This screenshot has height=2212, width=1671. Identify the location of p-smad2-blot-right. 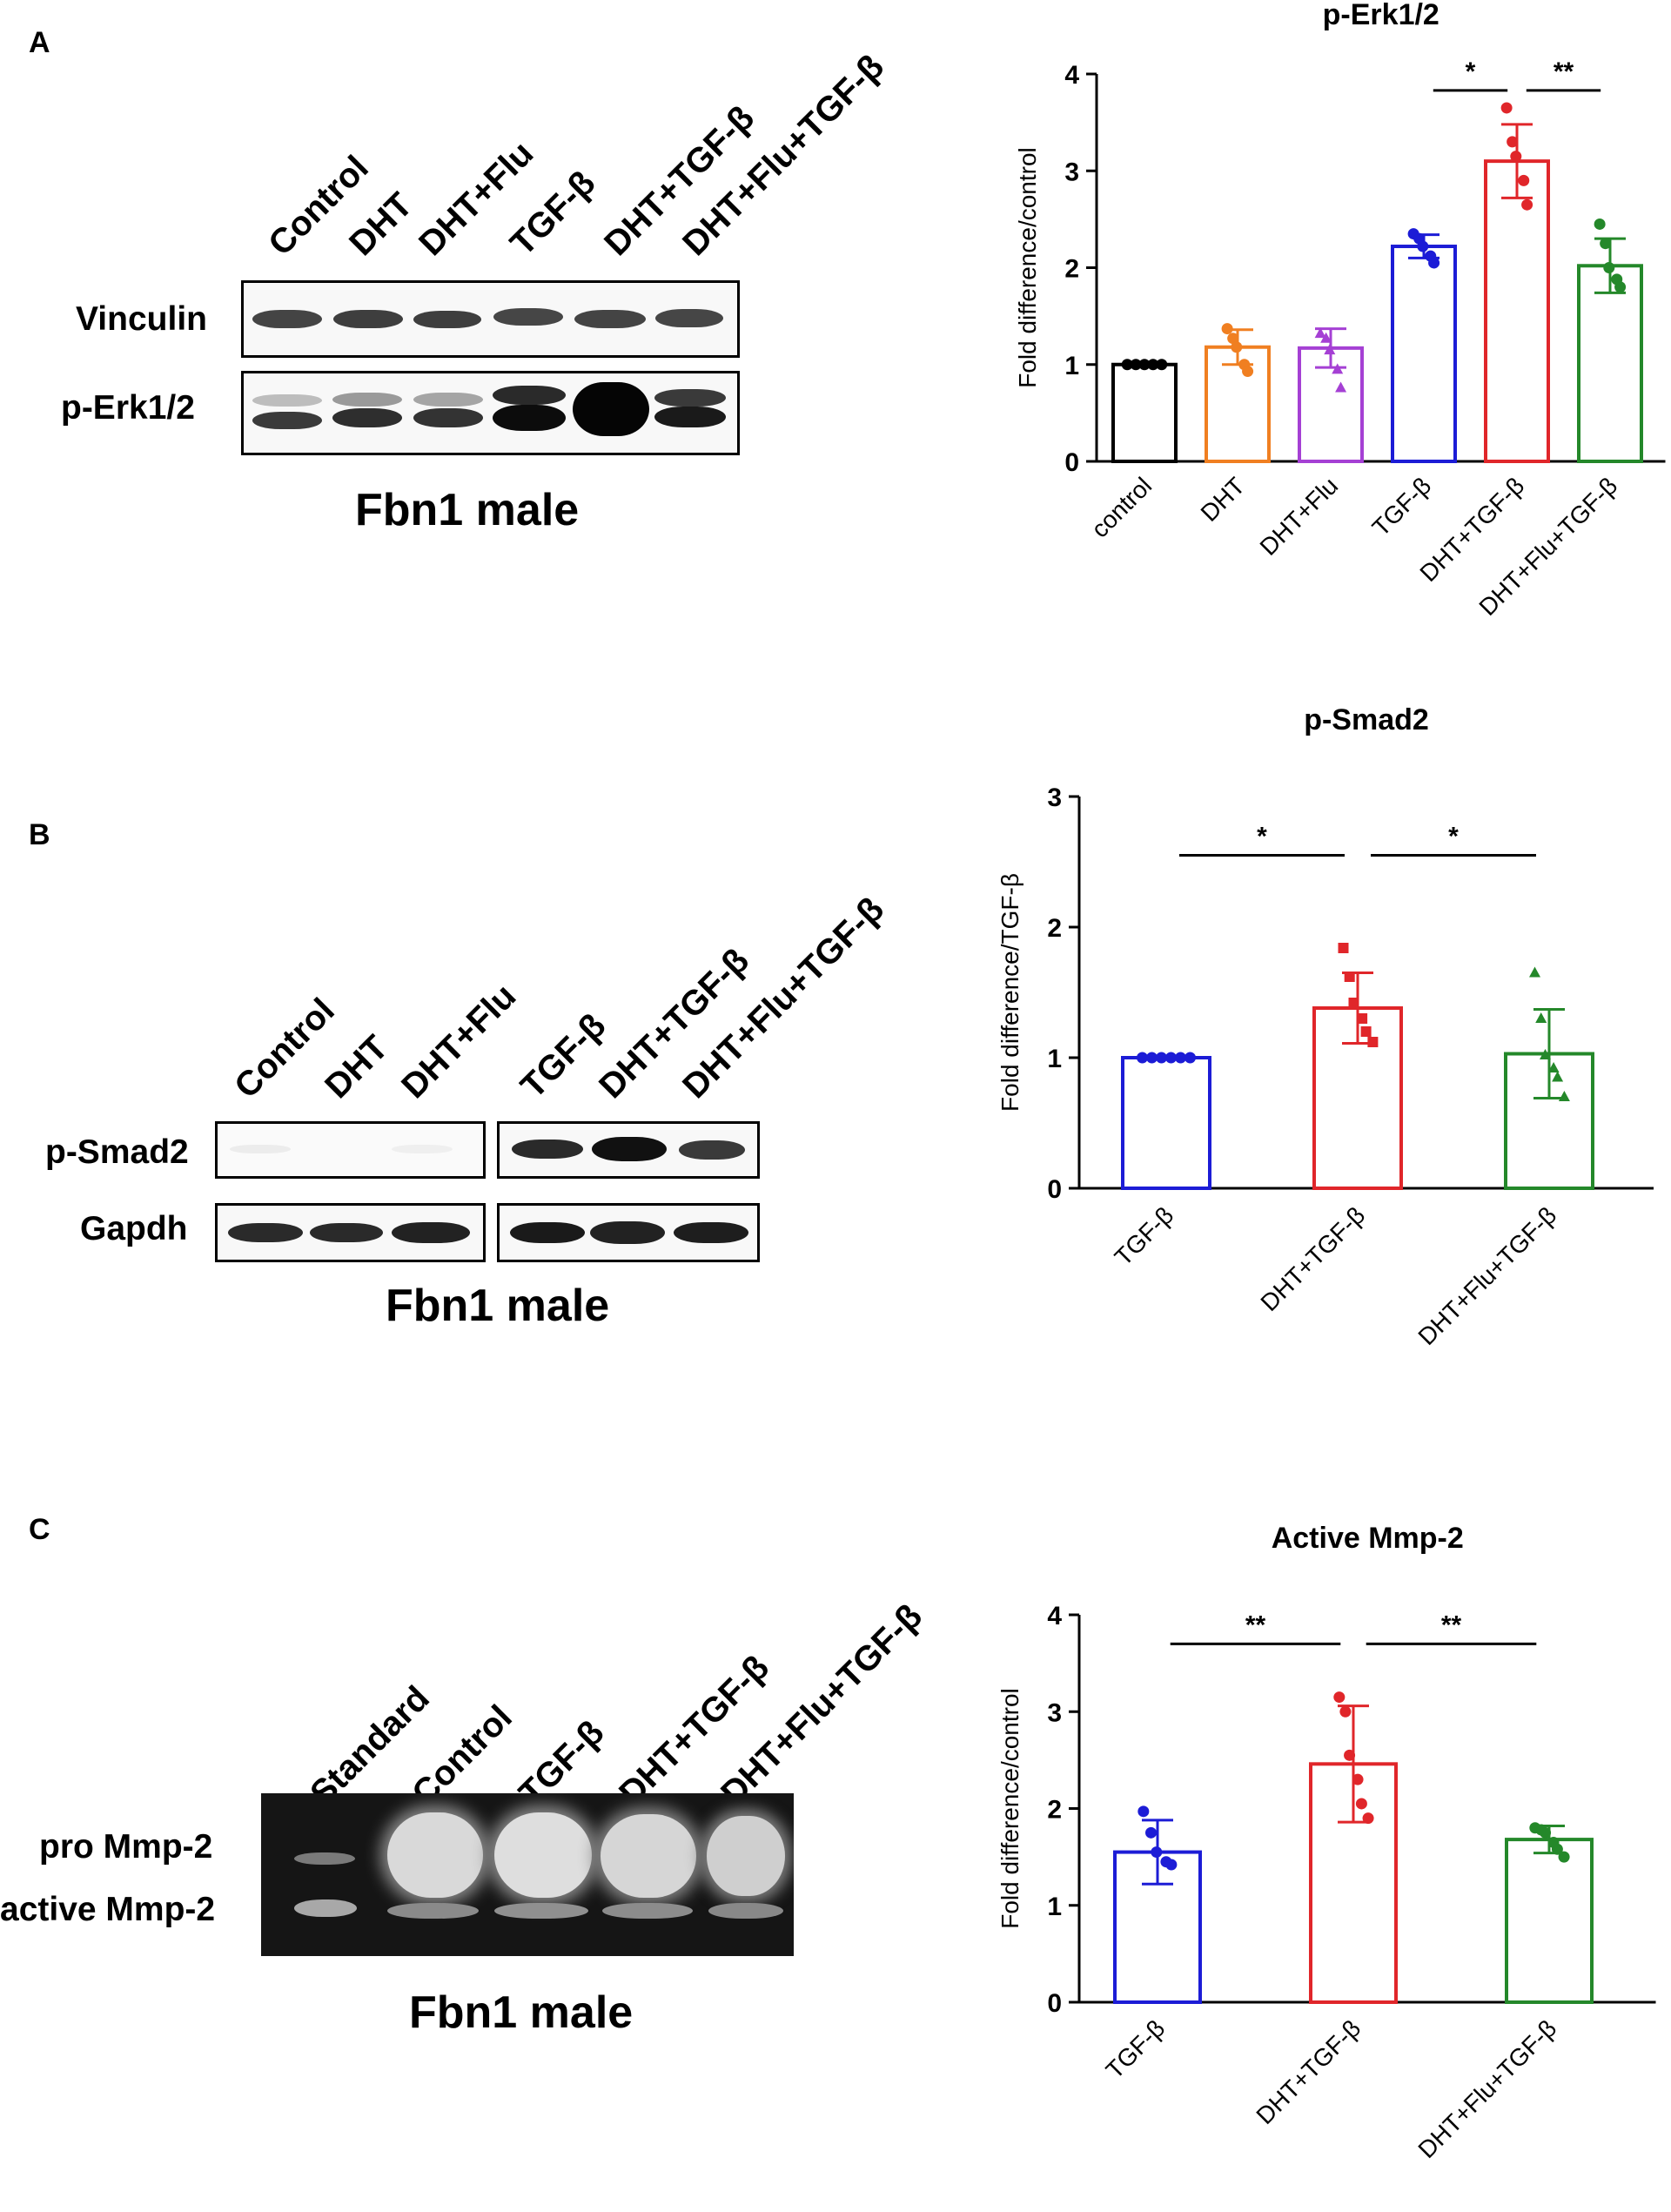
(628, 1150).